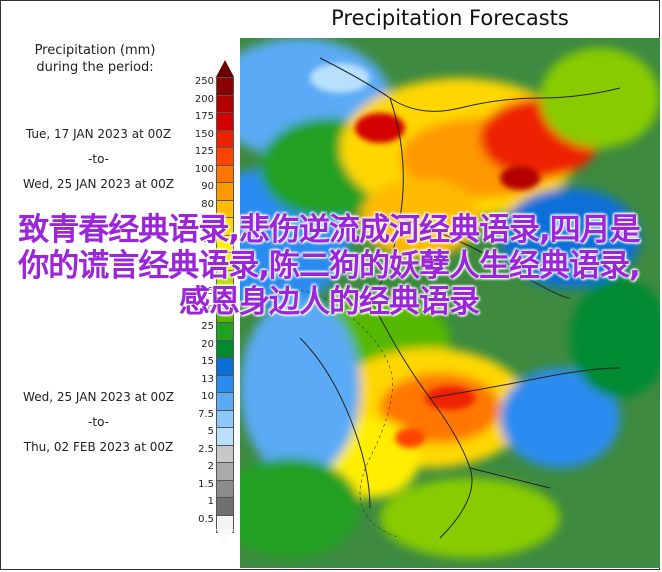  What do you see at coordinates (204, 116) in the screenshot?
I see `colorbar-tick-label: 175` at bounding box center [204, 116].